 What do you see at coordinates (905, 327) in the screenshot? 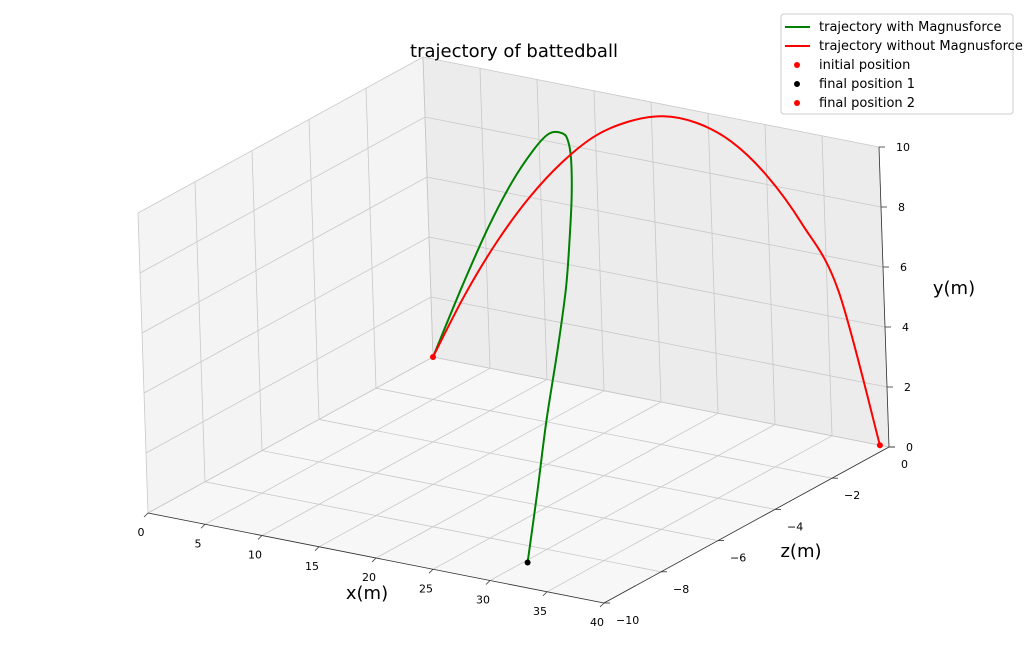
I see `y-tick-label: 4` at bounding box center [905, 327].